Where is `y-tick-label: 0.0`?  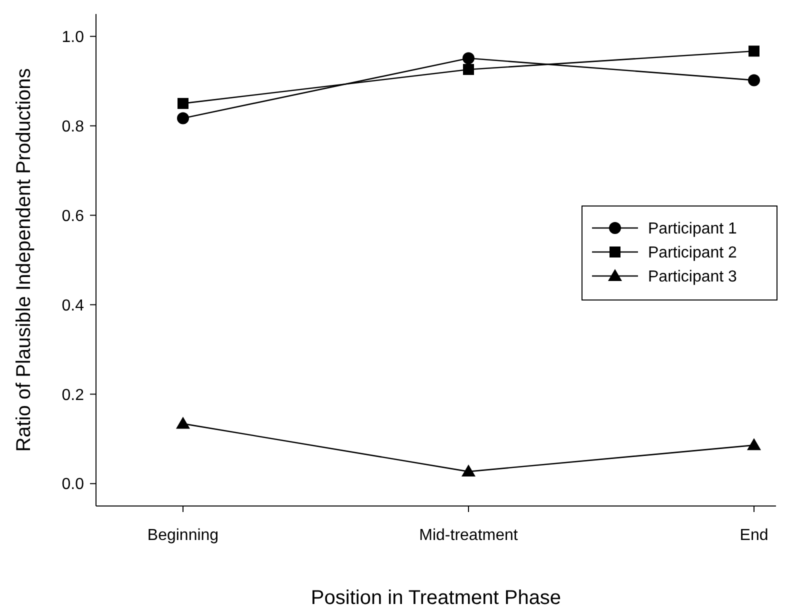 y-tick-label: 0.0 is located at coordinates (73, 485).